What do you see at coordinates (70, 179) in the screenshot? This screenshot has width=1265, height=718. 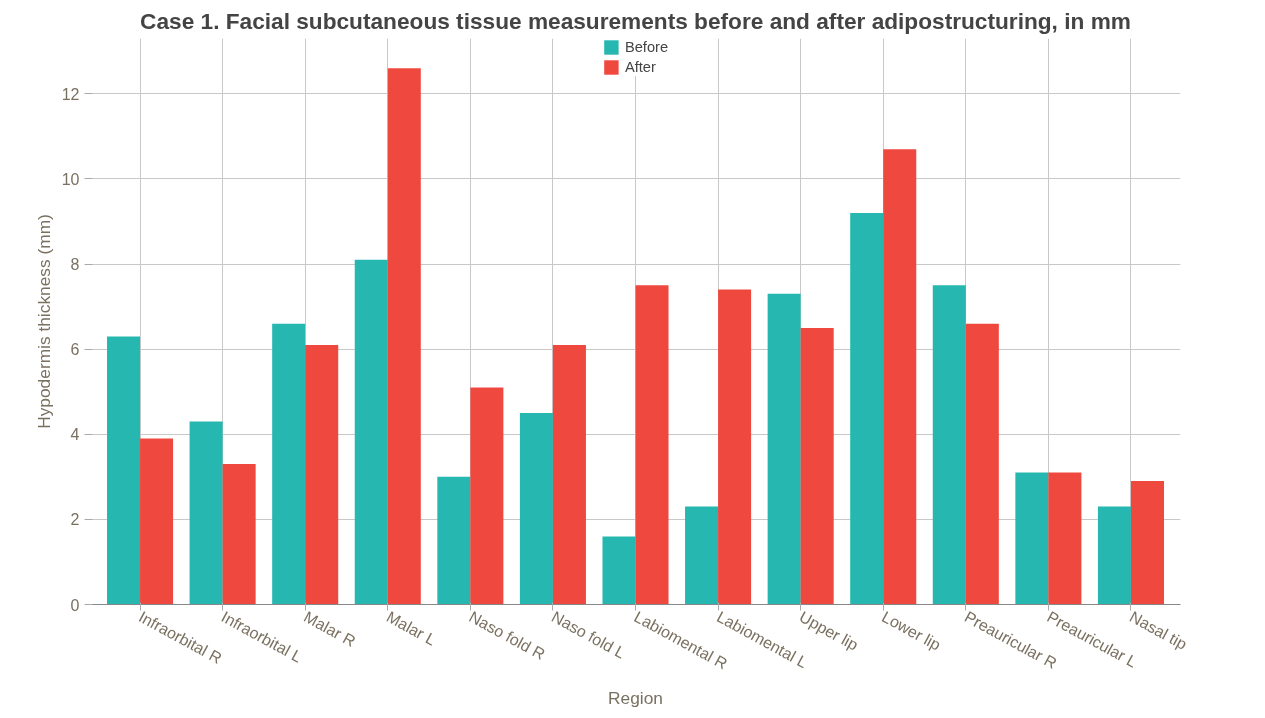 I see `y-tick-label: 10` at bounding box center [70, 179].